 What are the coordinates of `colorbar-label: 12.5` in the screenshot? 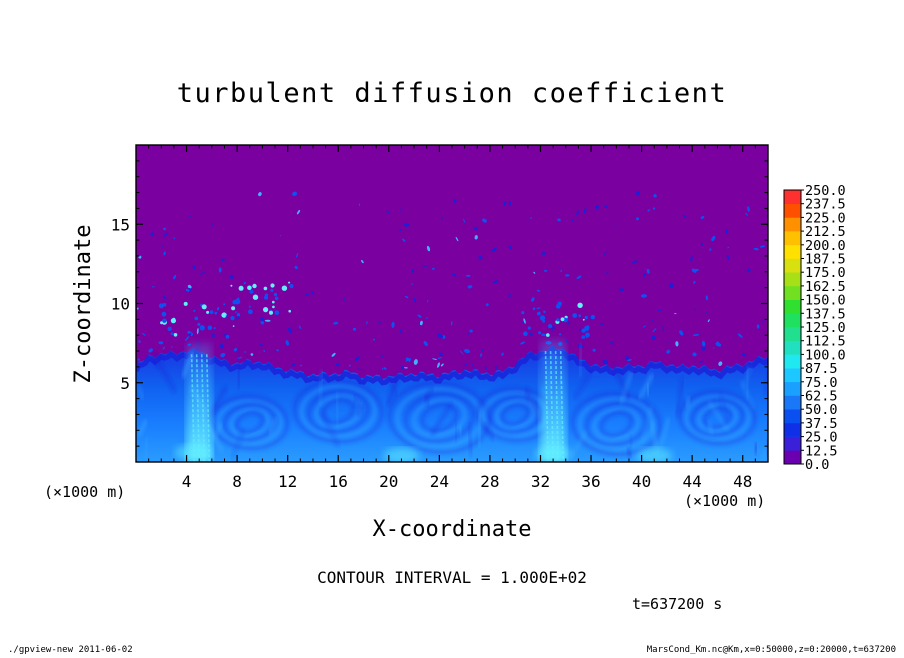 It's located at (821, 451).